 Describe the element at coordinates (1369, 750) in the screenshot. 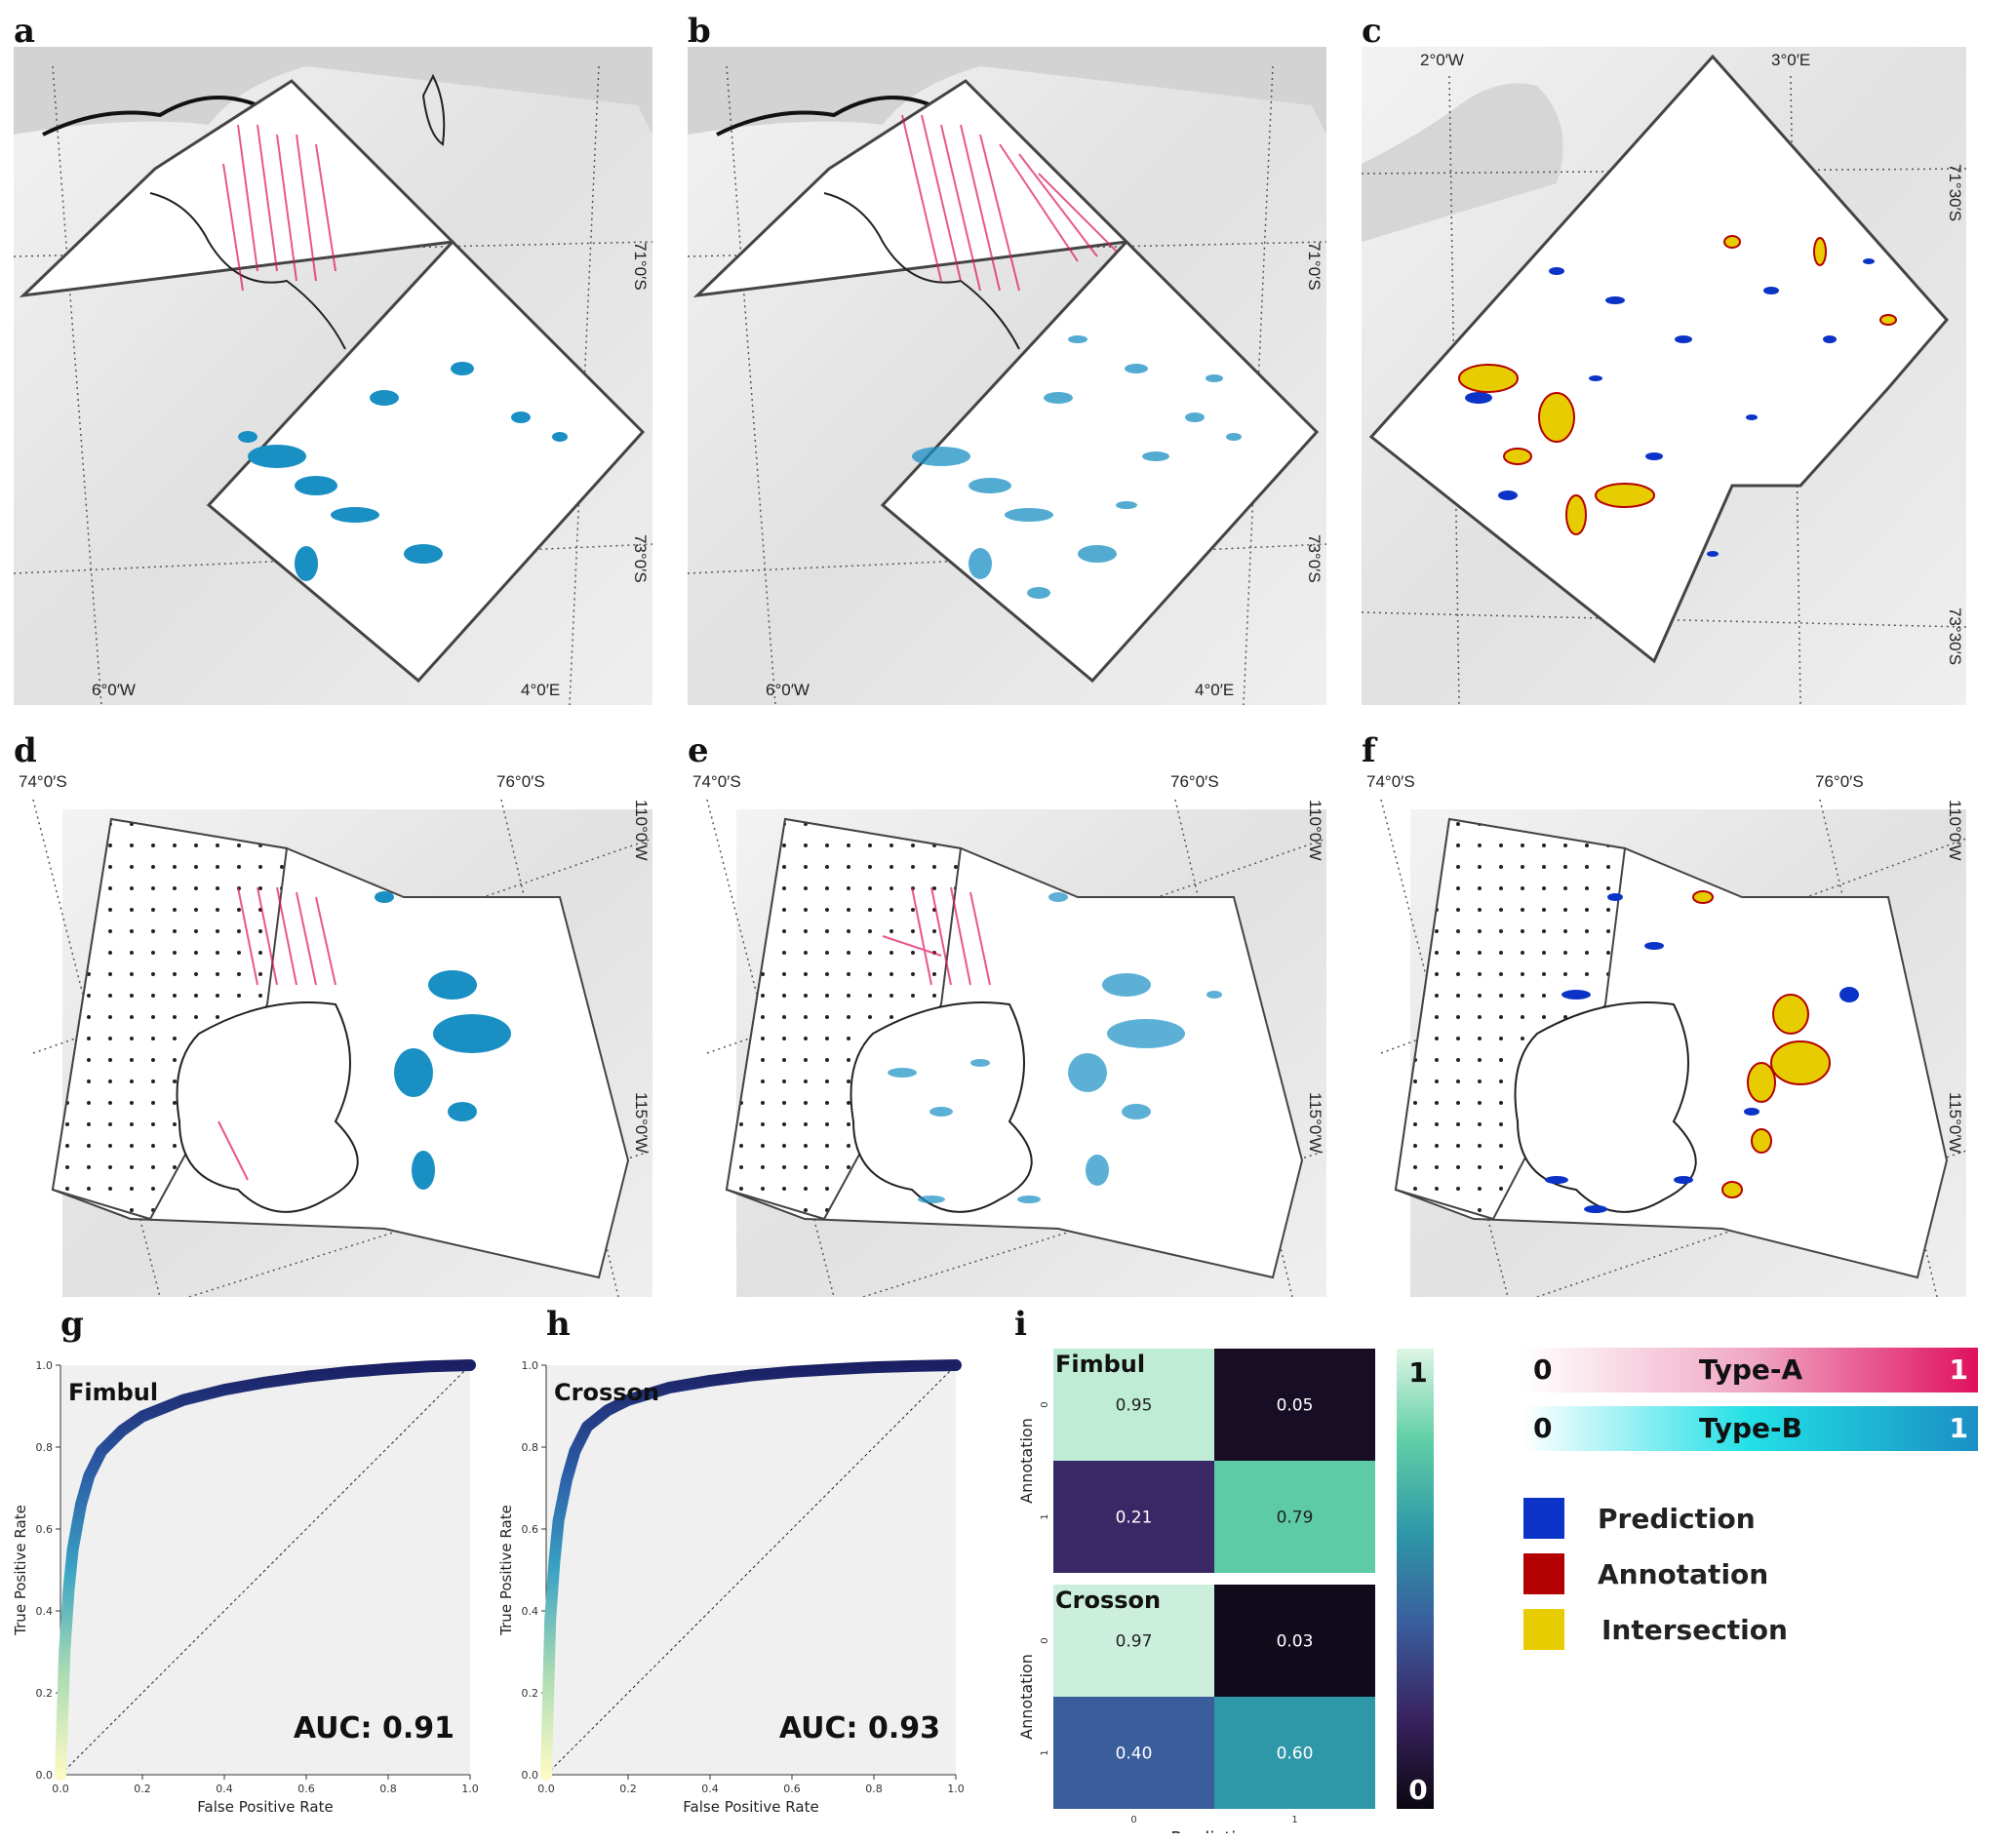

I see `panel-label-f: f` at that location.